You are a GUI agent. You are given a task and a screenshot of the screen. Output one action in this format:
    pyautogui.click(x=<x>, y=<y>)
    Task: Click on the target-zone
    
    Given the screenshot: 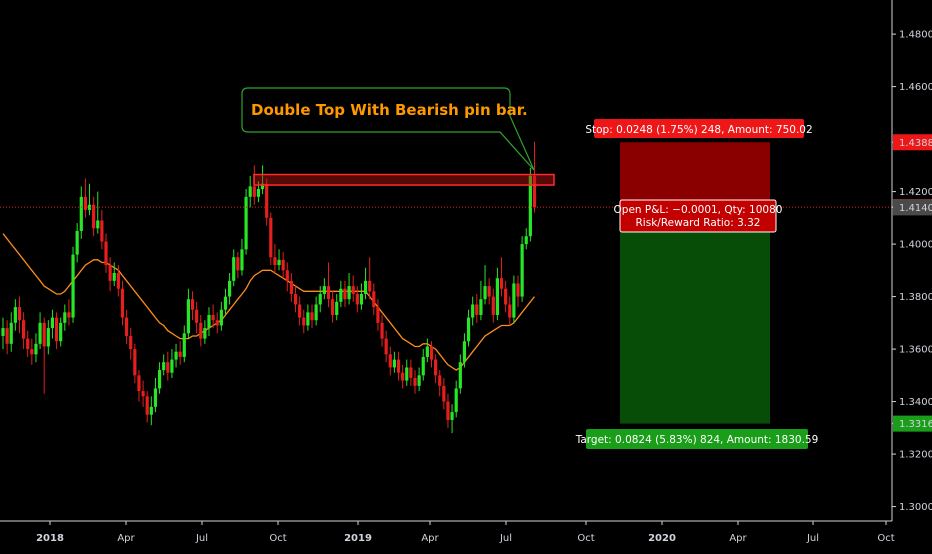 What is the action you would take?
    pyautogui.click(x=695, y=315)
    